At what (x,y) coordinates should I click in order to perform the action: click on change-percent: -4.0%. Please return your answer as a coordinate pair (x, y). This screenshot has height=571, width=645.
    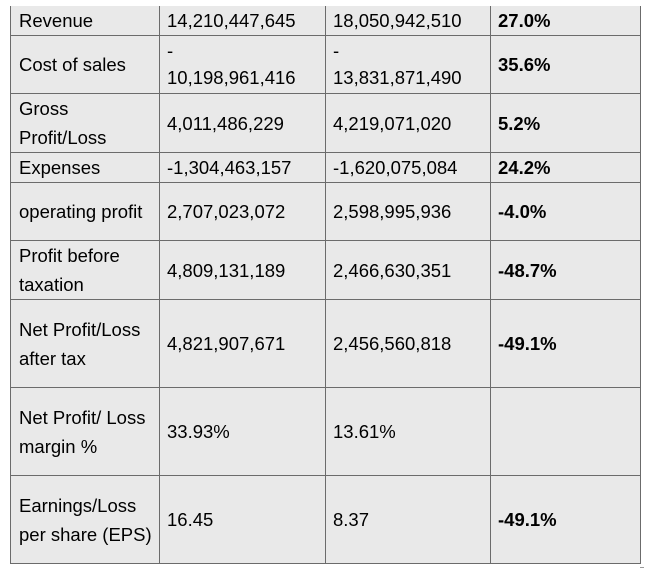
    Looking at the image, I should click on (565, 211).